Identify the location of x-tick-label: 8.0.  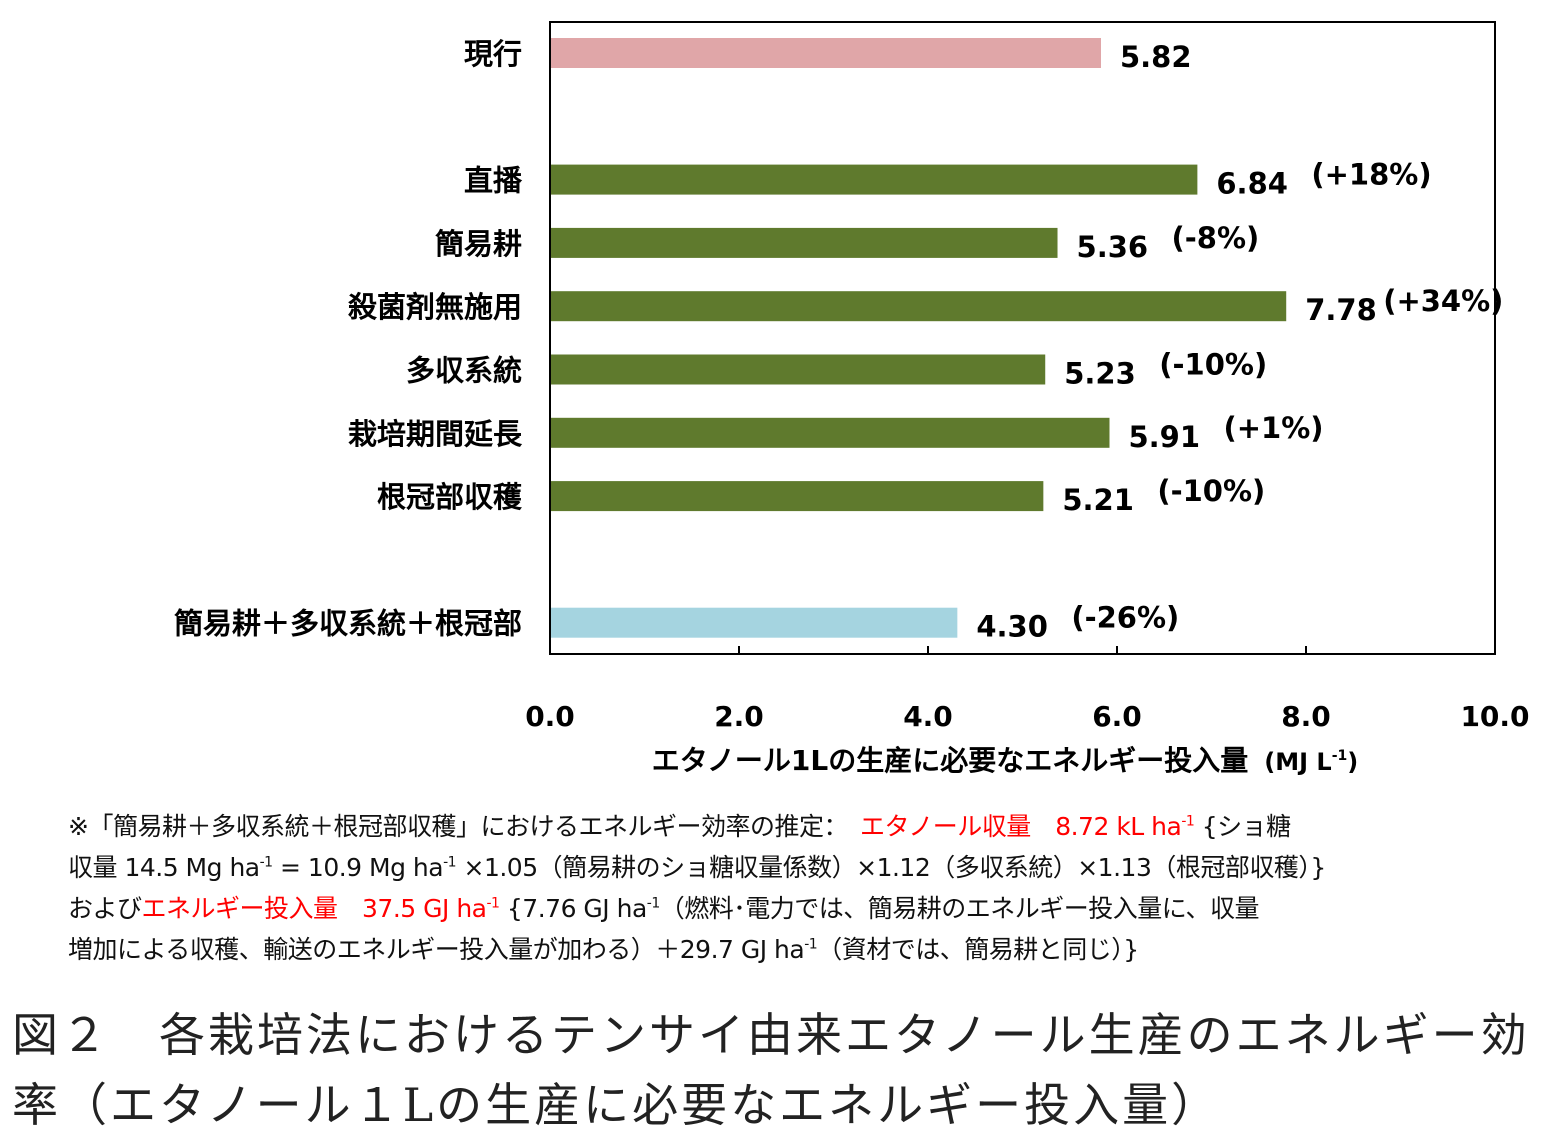
(1306, 716).